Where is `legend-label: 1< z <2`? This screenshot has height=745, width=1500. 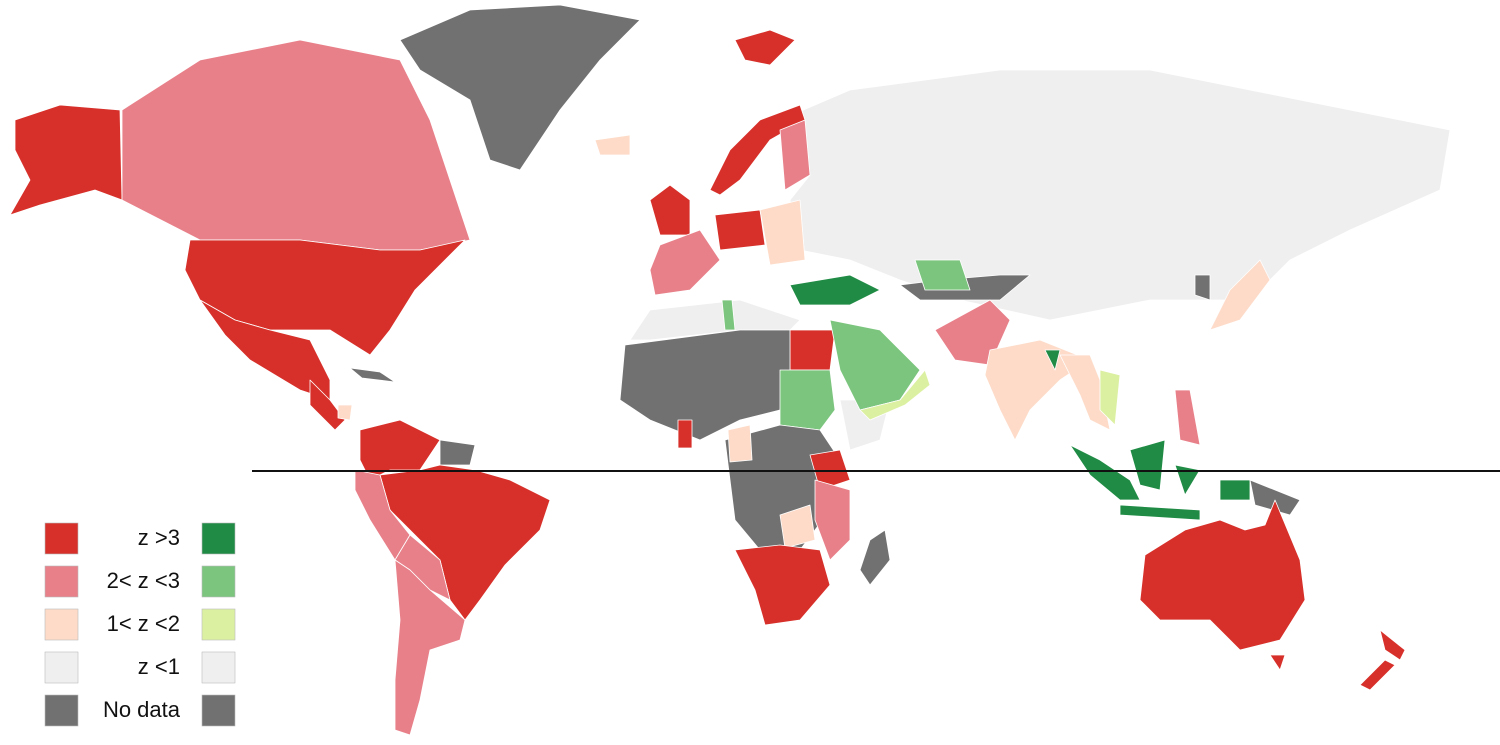
legend-label: 1< z <2 is located at coordinates (143, 623).